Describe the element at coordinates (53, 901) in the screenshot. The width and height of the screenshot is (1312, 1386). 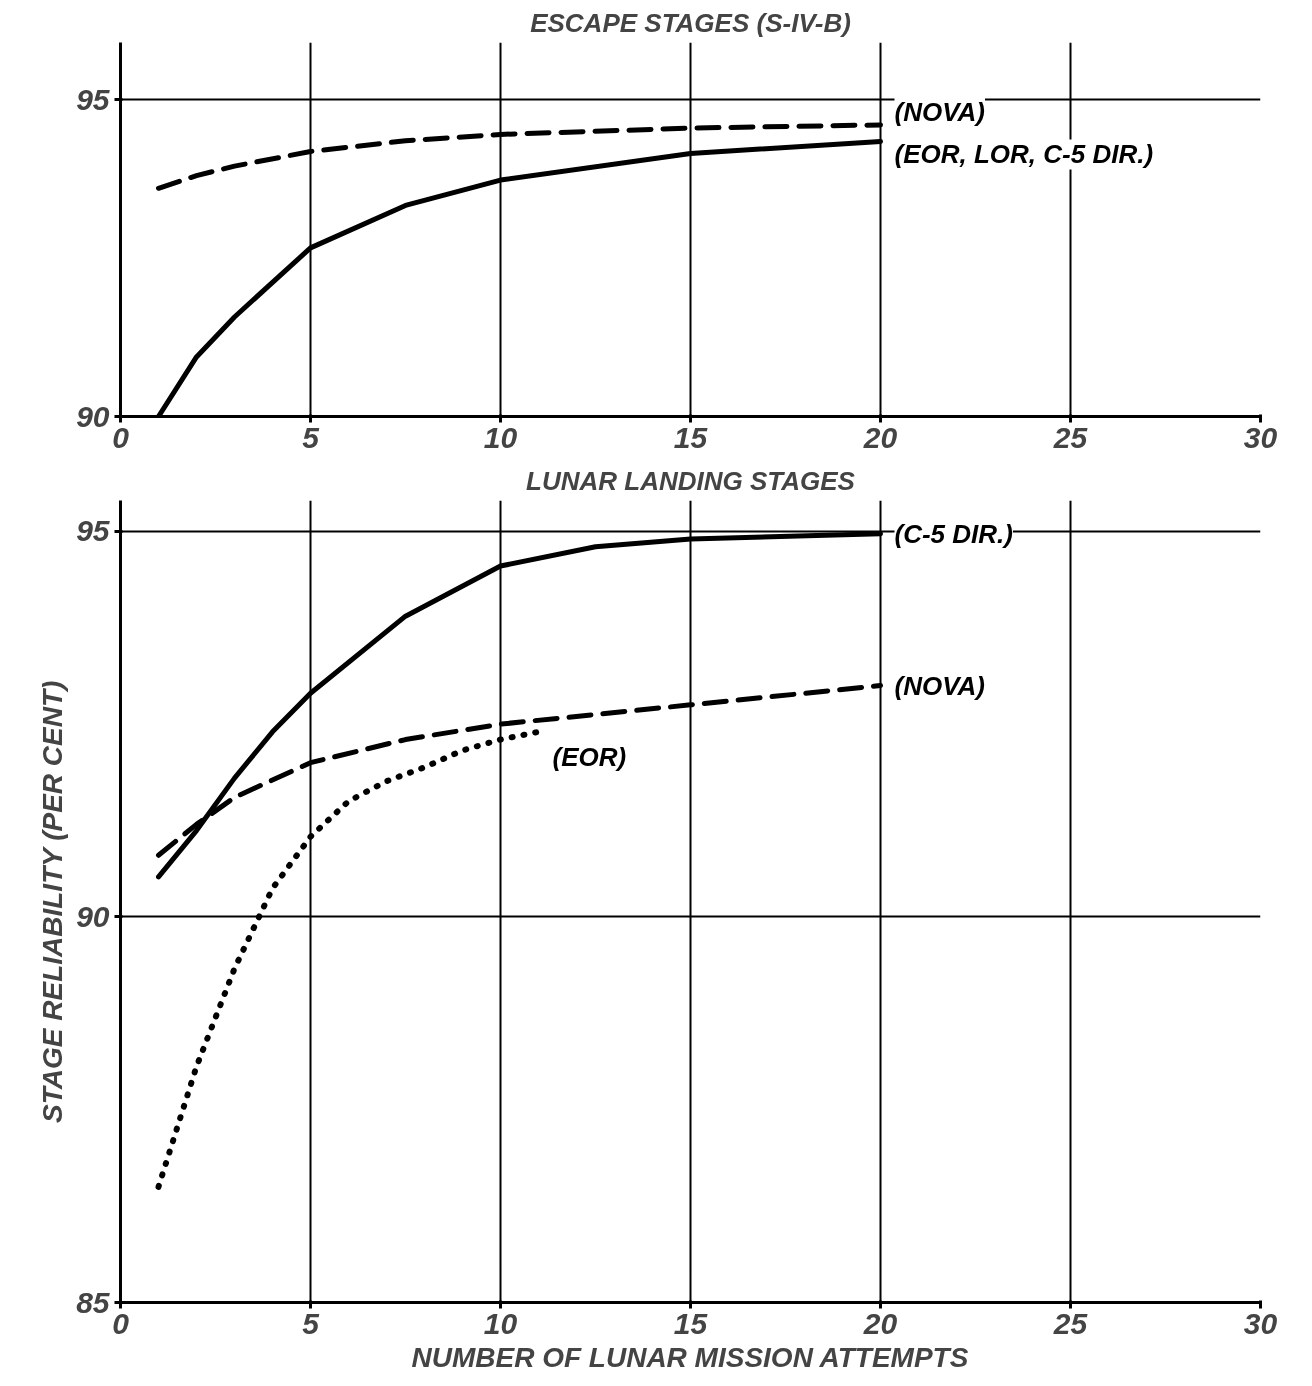
I see `y-axis-title: STAGE RELIABILITY (PER CENT)` at that location.